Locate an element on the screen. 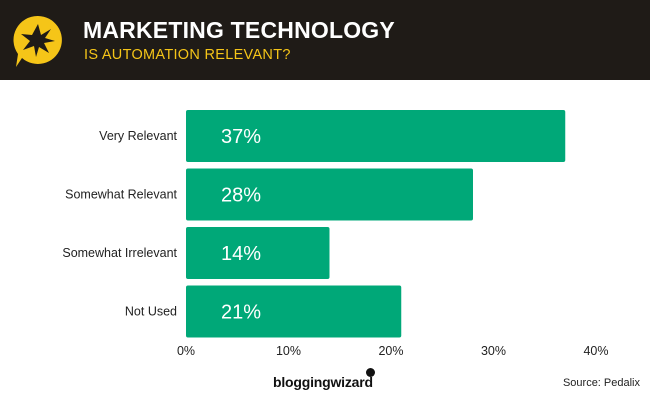  category-label-somewhat-irrelevant: Somewhat Irrelevant is located at coordinates (119, 253).